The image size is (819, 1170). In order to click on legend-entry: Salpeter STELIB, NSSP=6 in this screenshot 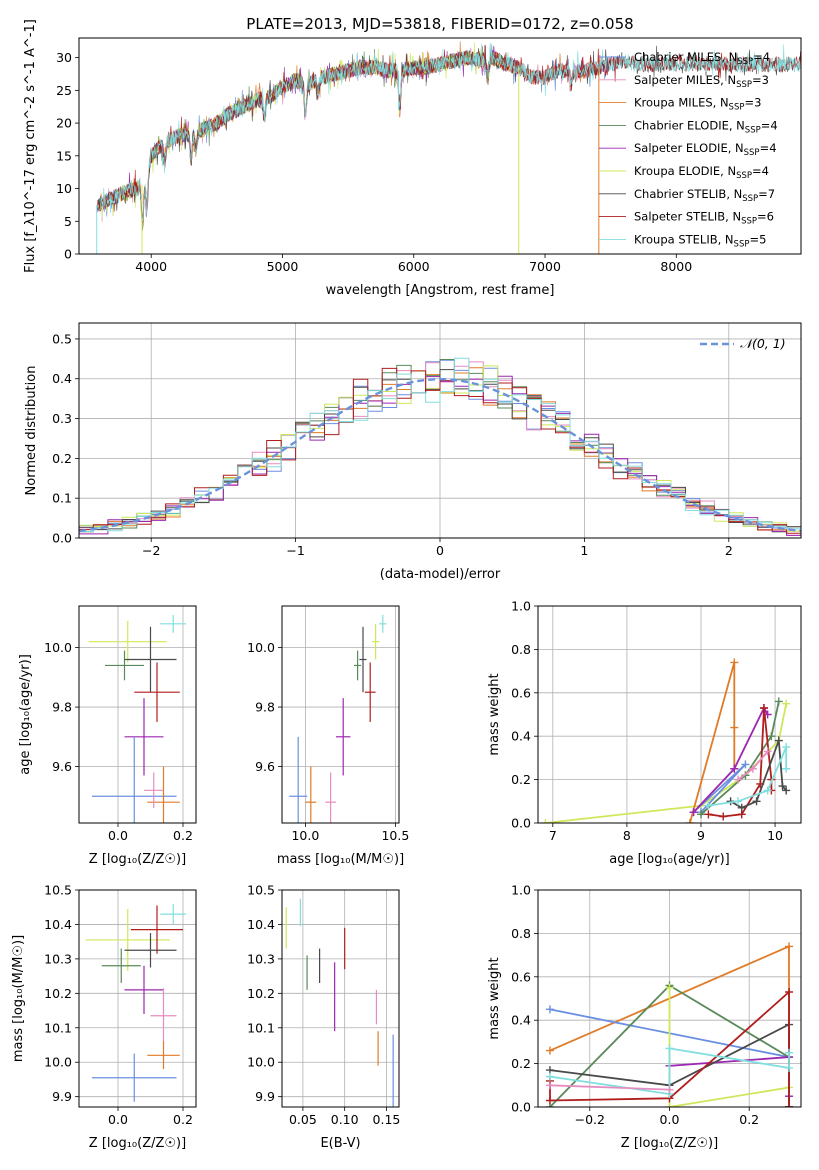, I will do `click(704, 218)`.